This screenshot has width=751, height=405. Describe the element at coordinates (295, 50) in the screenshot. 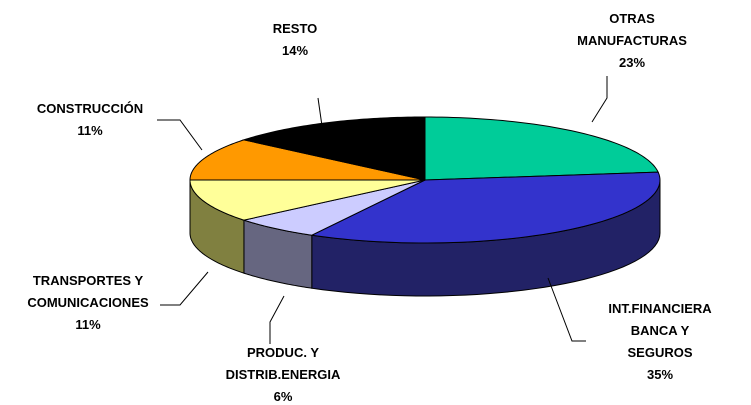

I see `value-label: 14%` at that location.